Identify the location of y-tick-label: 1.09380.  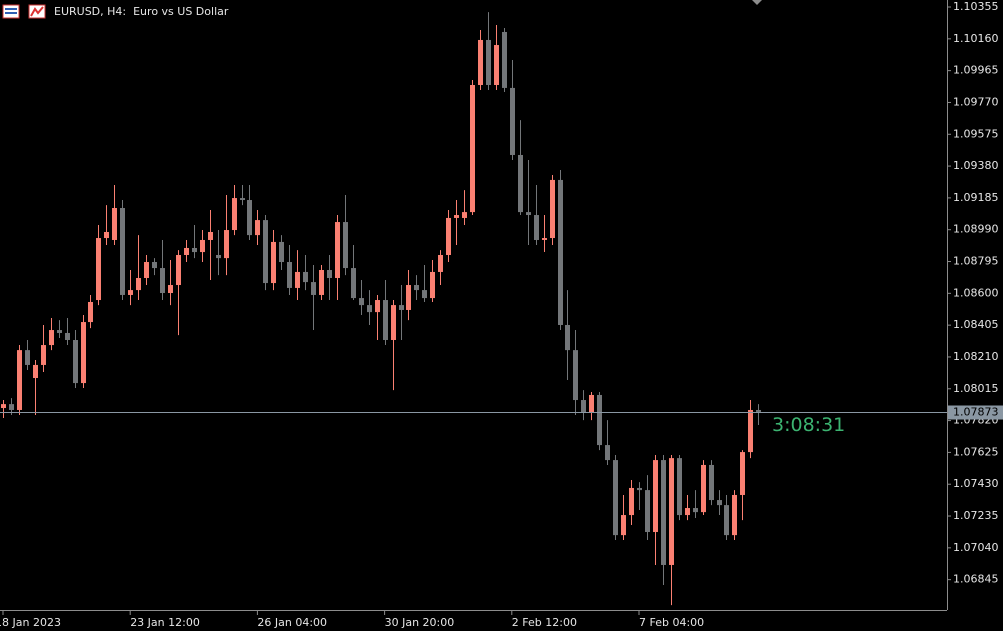
(976, 165).